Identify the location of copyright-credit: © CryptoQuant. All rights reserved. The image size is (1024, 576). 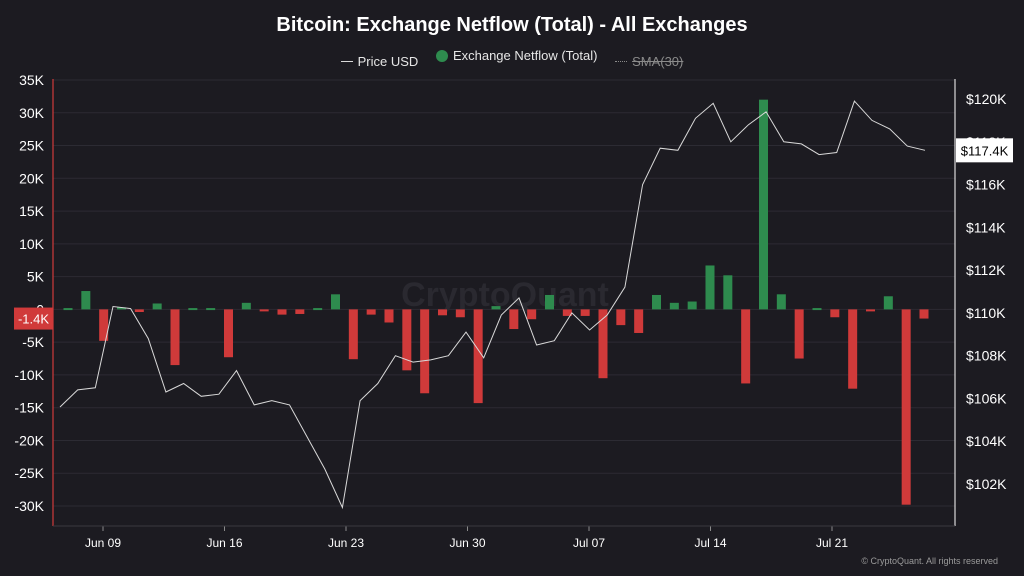
(929, 561).